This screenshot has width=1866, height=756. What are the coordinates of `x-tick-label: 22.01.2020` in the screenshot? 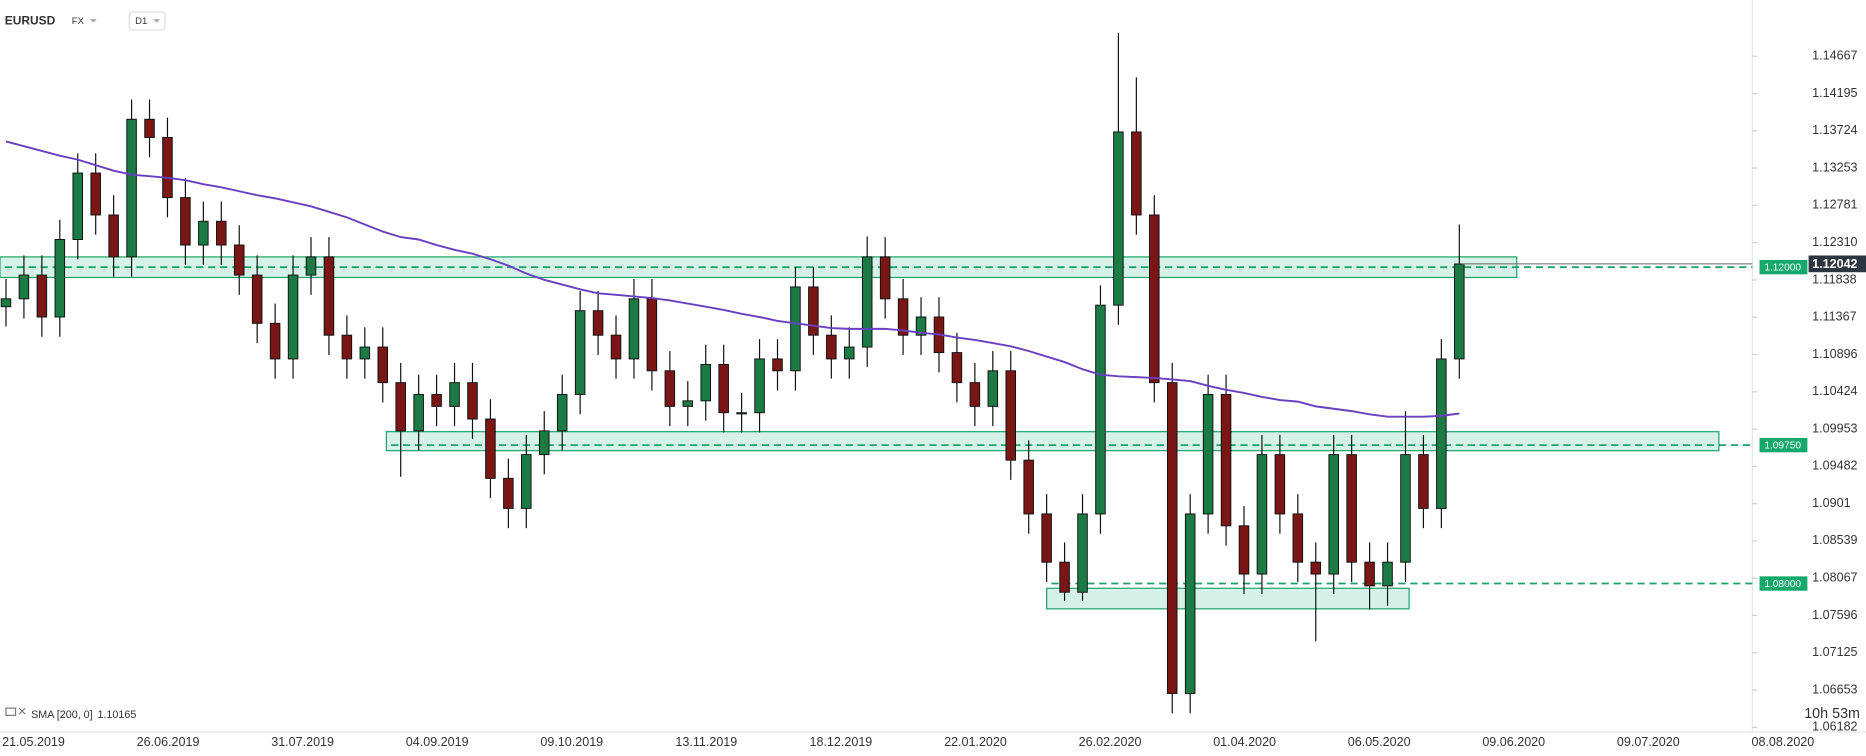 It's located at (975, 742).